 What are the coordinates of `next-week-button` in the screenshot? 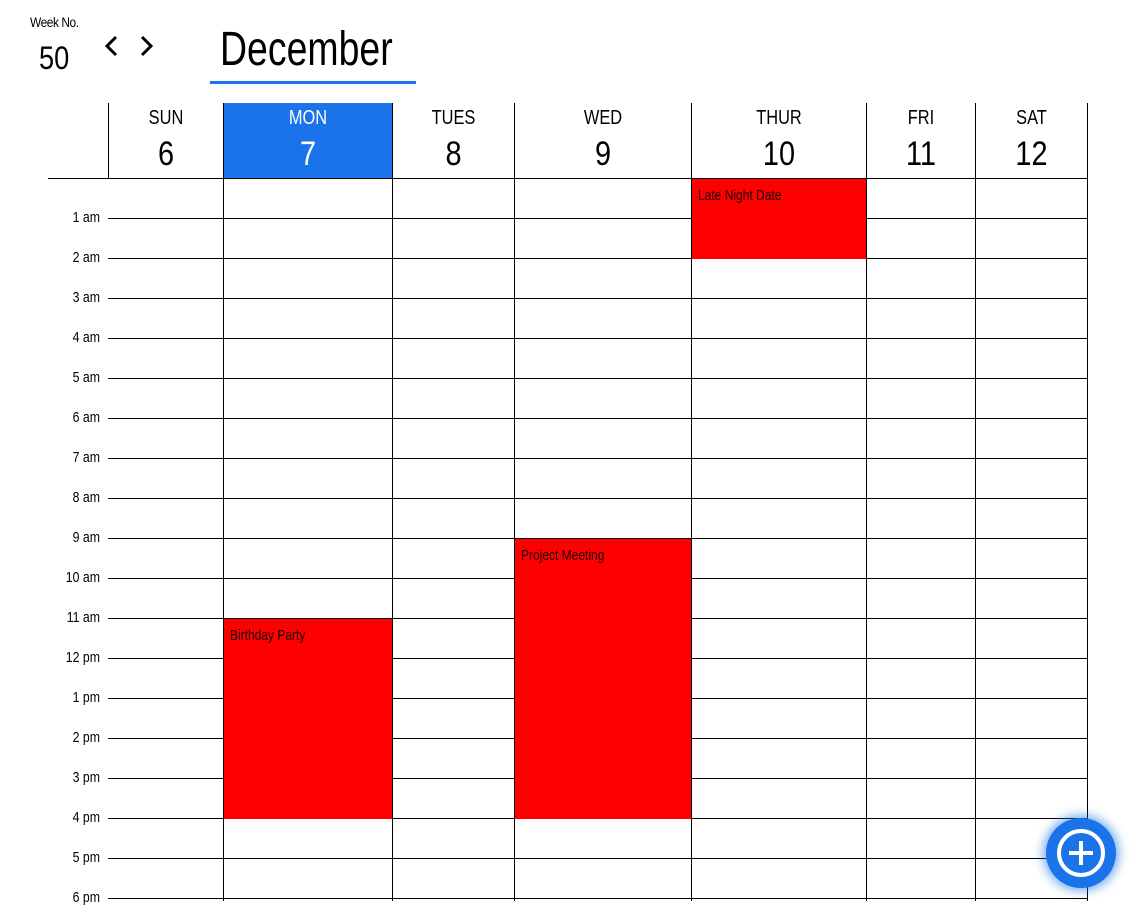 It's located at (147, 46).